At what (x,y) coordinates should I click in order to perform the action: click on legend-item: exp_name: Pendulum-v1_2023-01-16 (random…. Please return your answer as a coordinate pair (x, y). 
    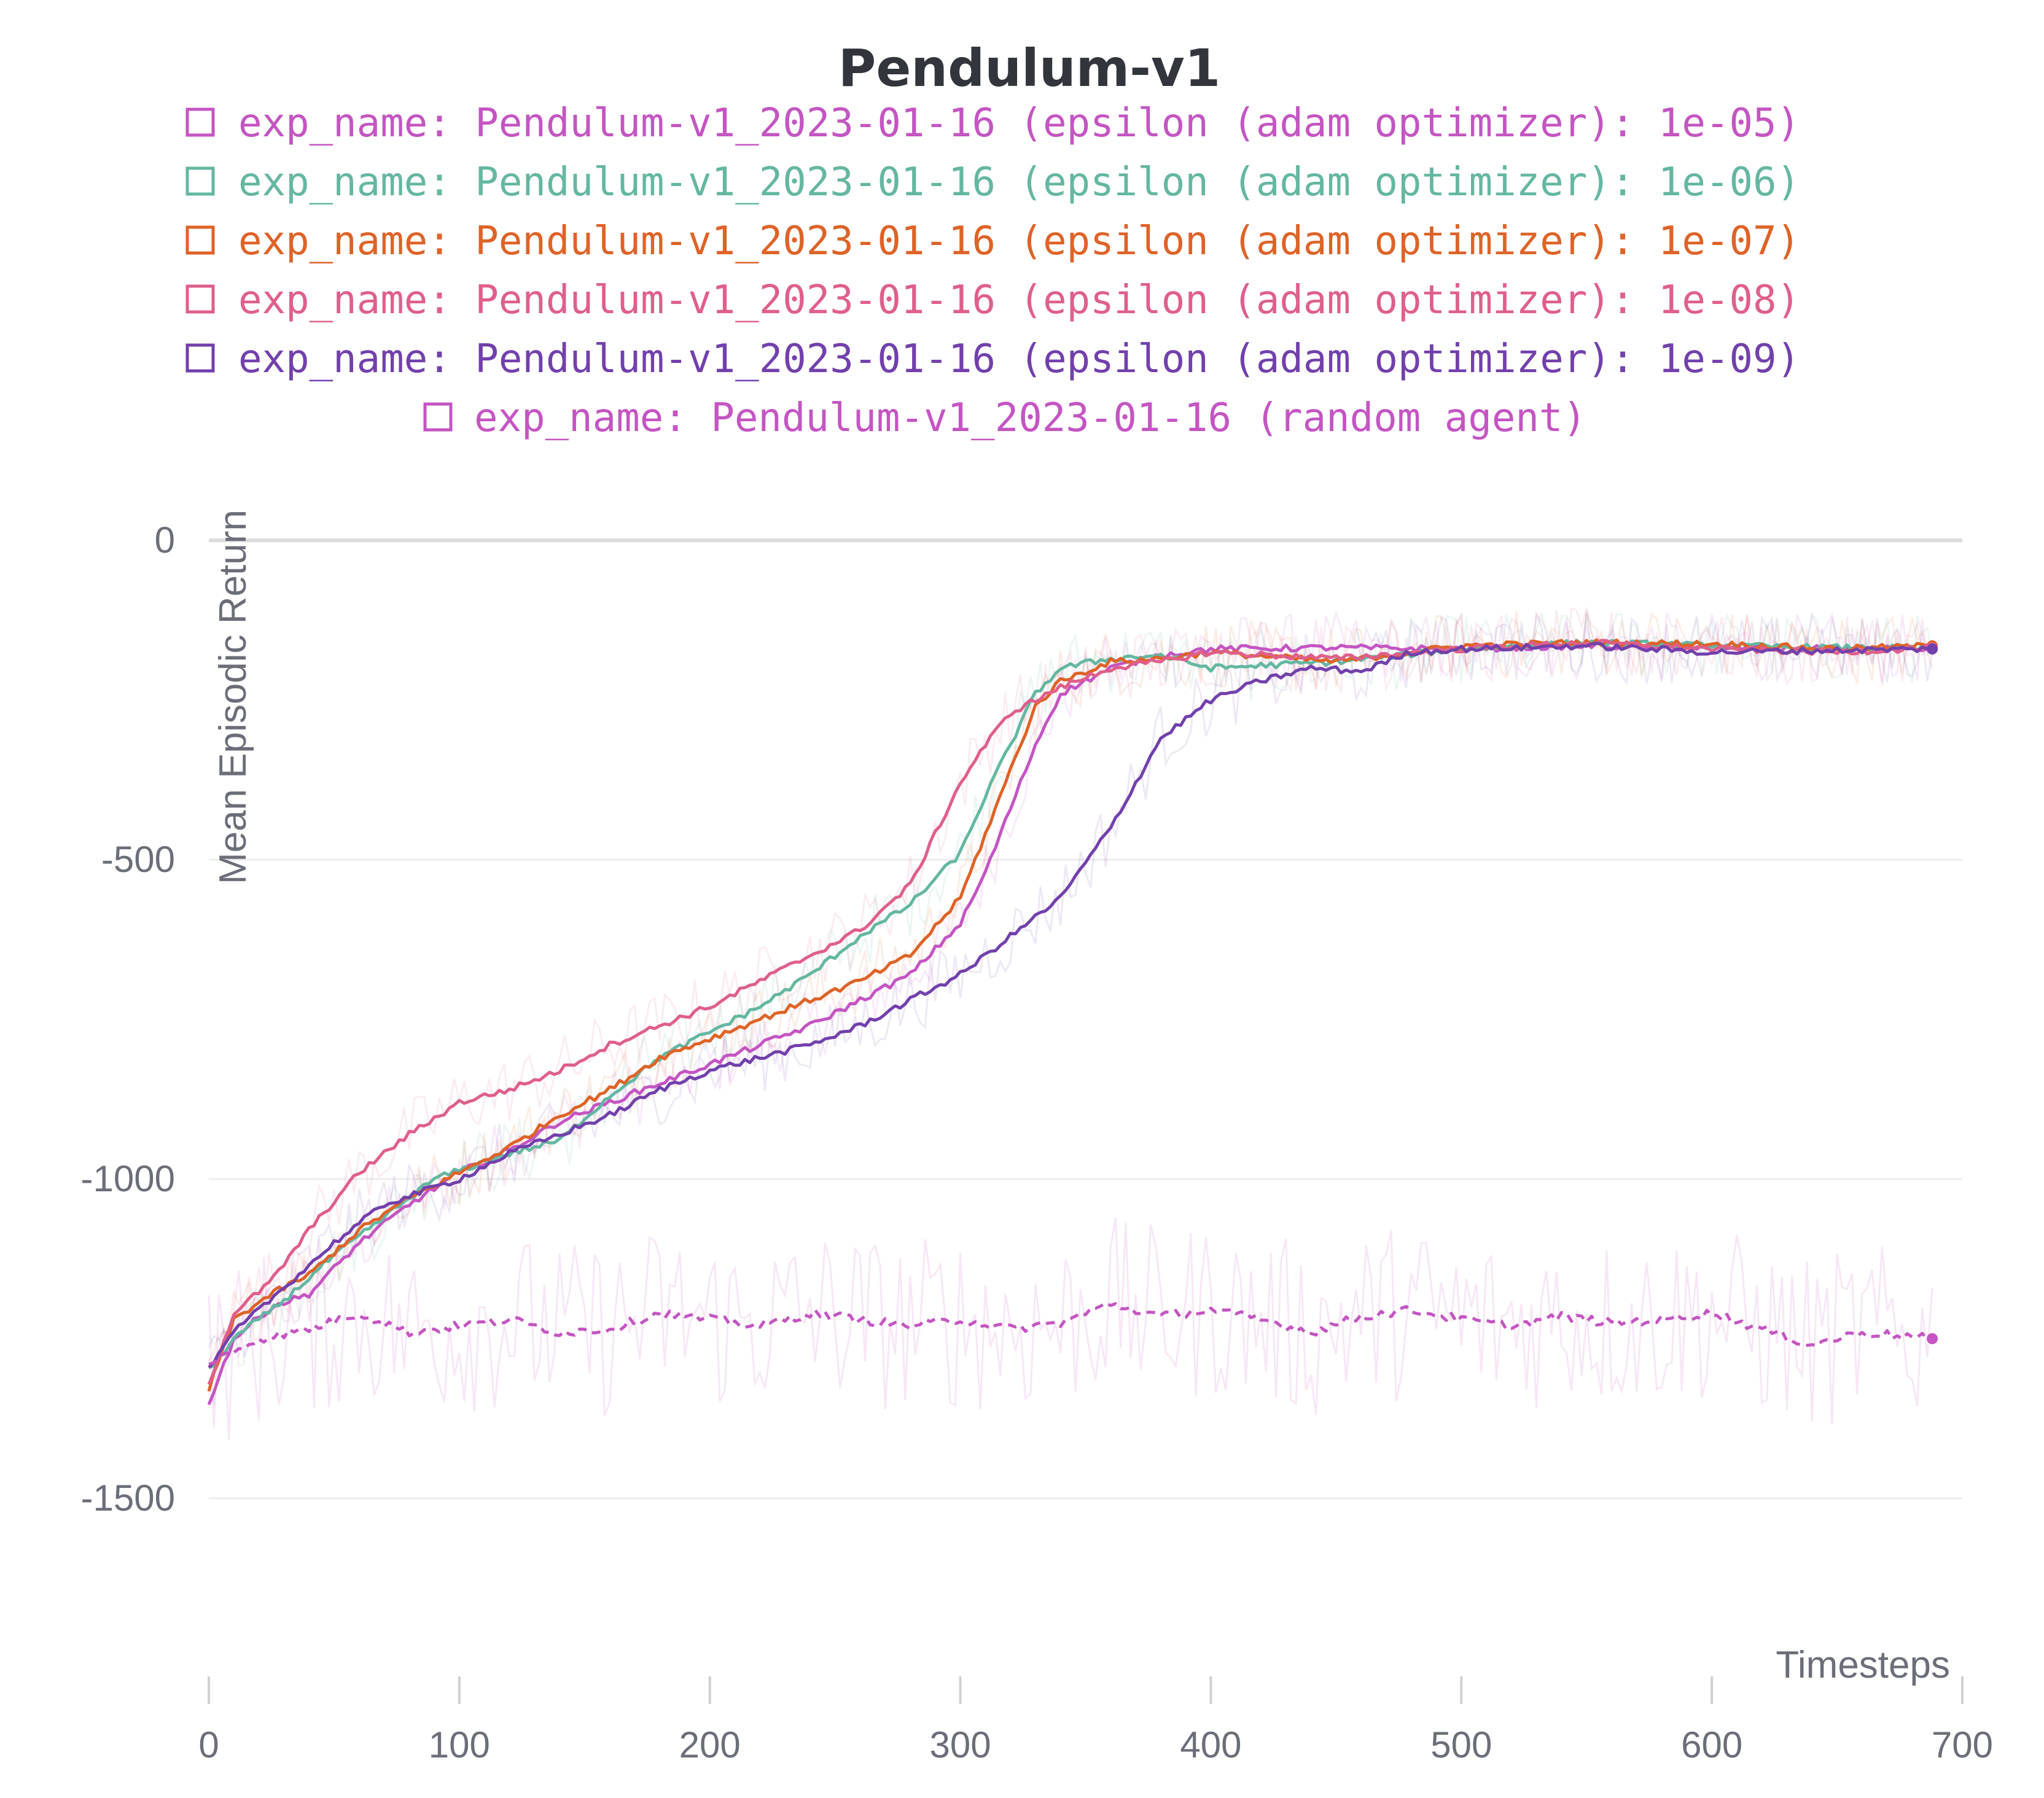
    Looking at the image, I should click on (1004, 418).